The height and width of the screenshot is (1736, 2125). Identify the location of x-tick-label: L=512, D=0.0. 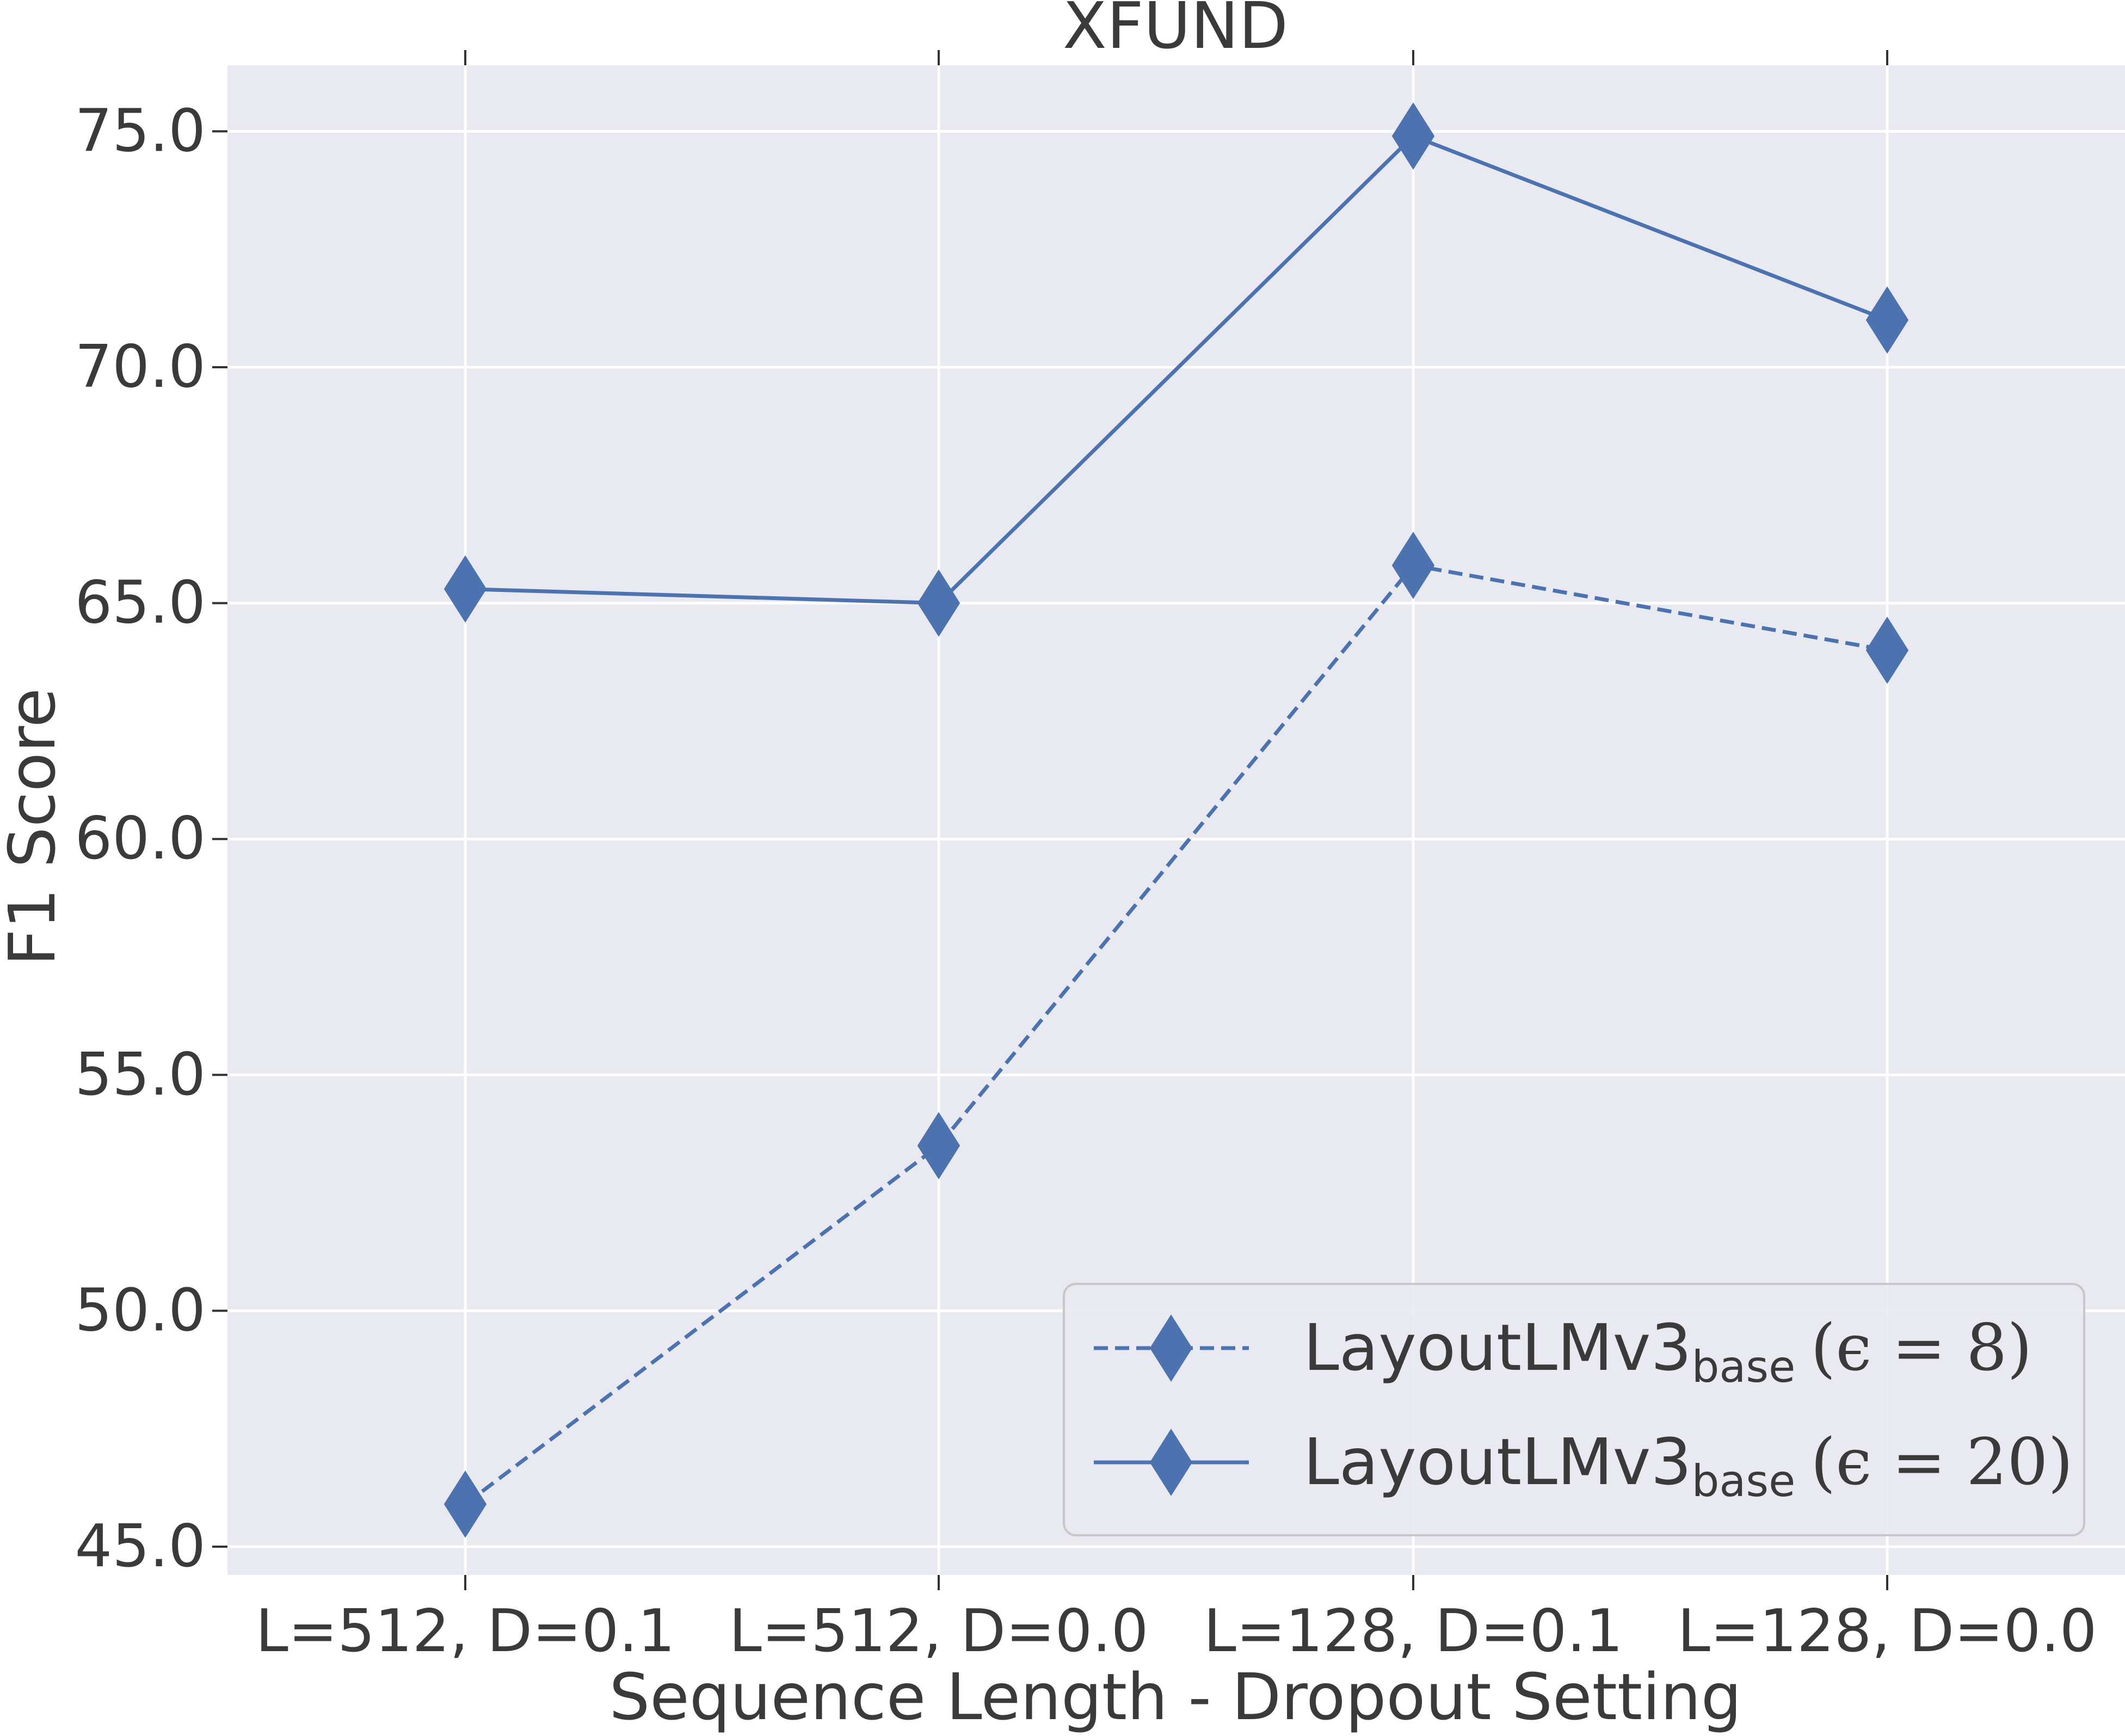
(939, 1631).